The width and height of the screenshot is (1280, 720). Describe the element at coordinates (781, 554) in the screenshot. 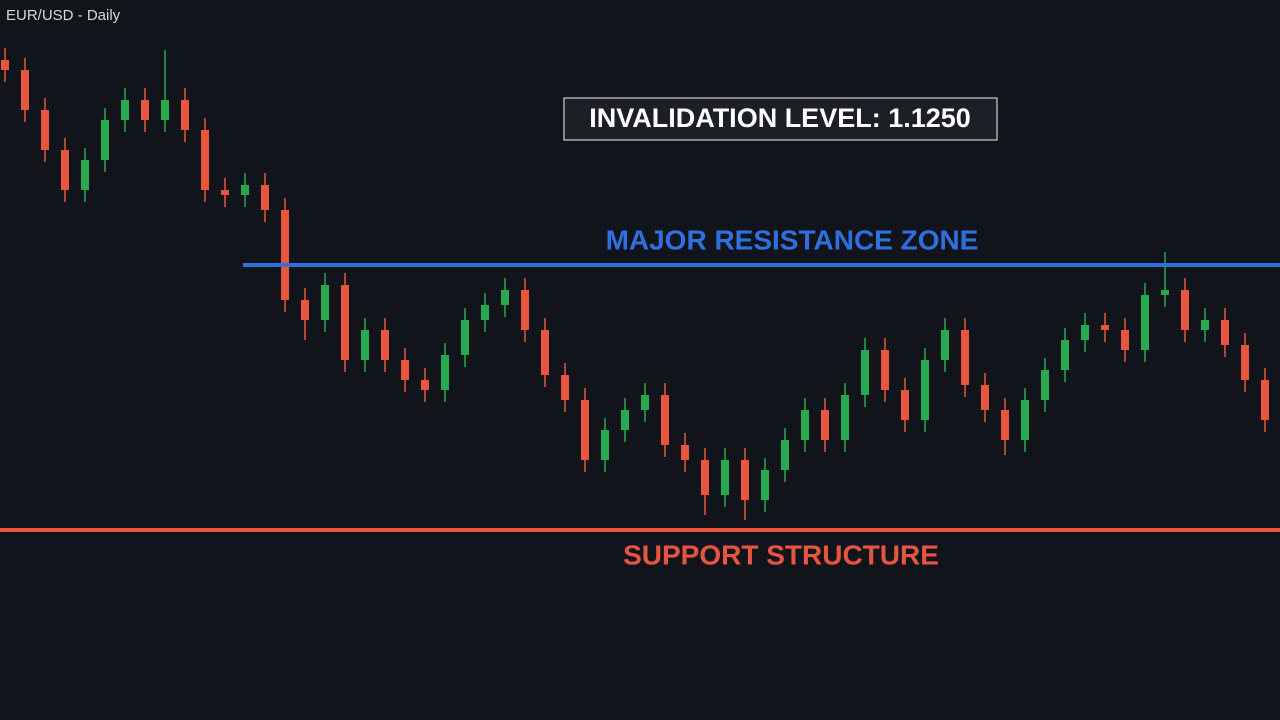

I see `level-label: SUPPORT STRUCTURE` at that location.